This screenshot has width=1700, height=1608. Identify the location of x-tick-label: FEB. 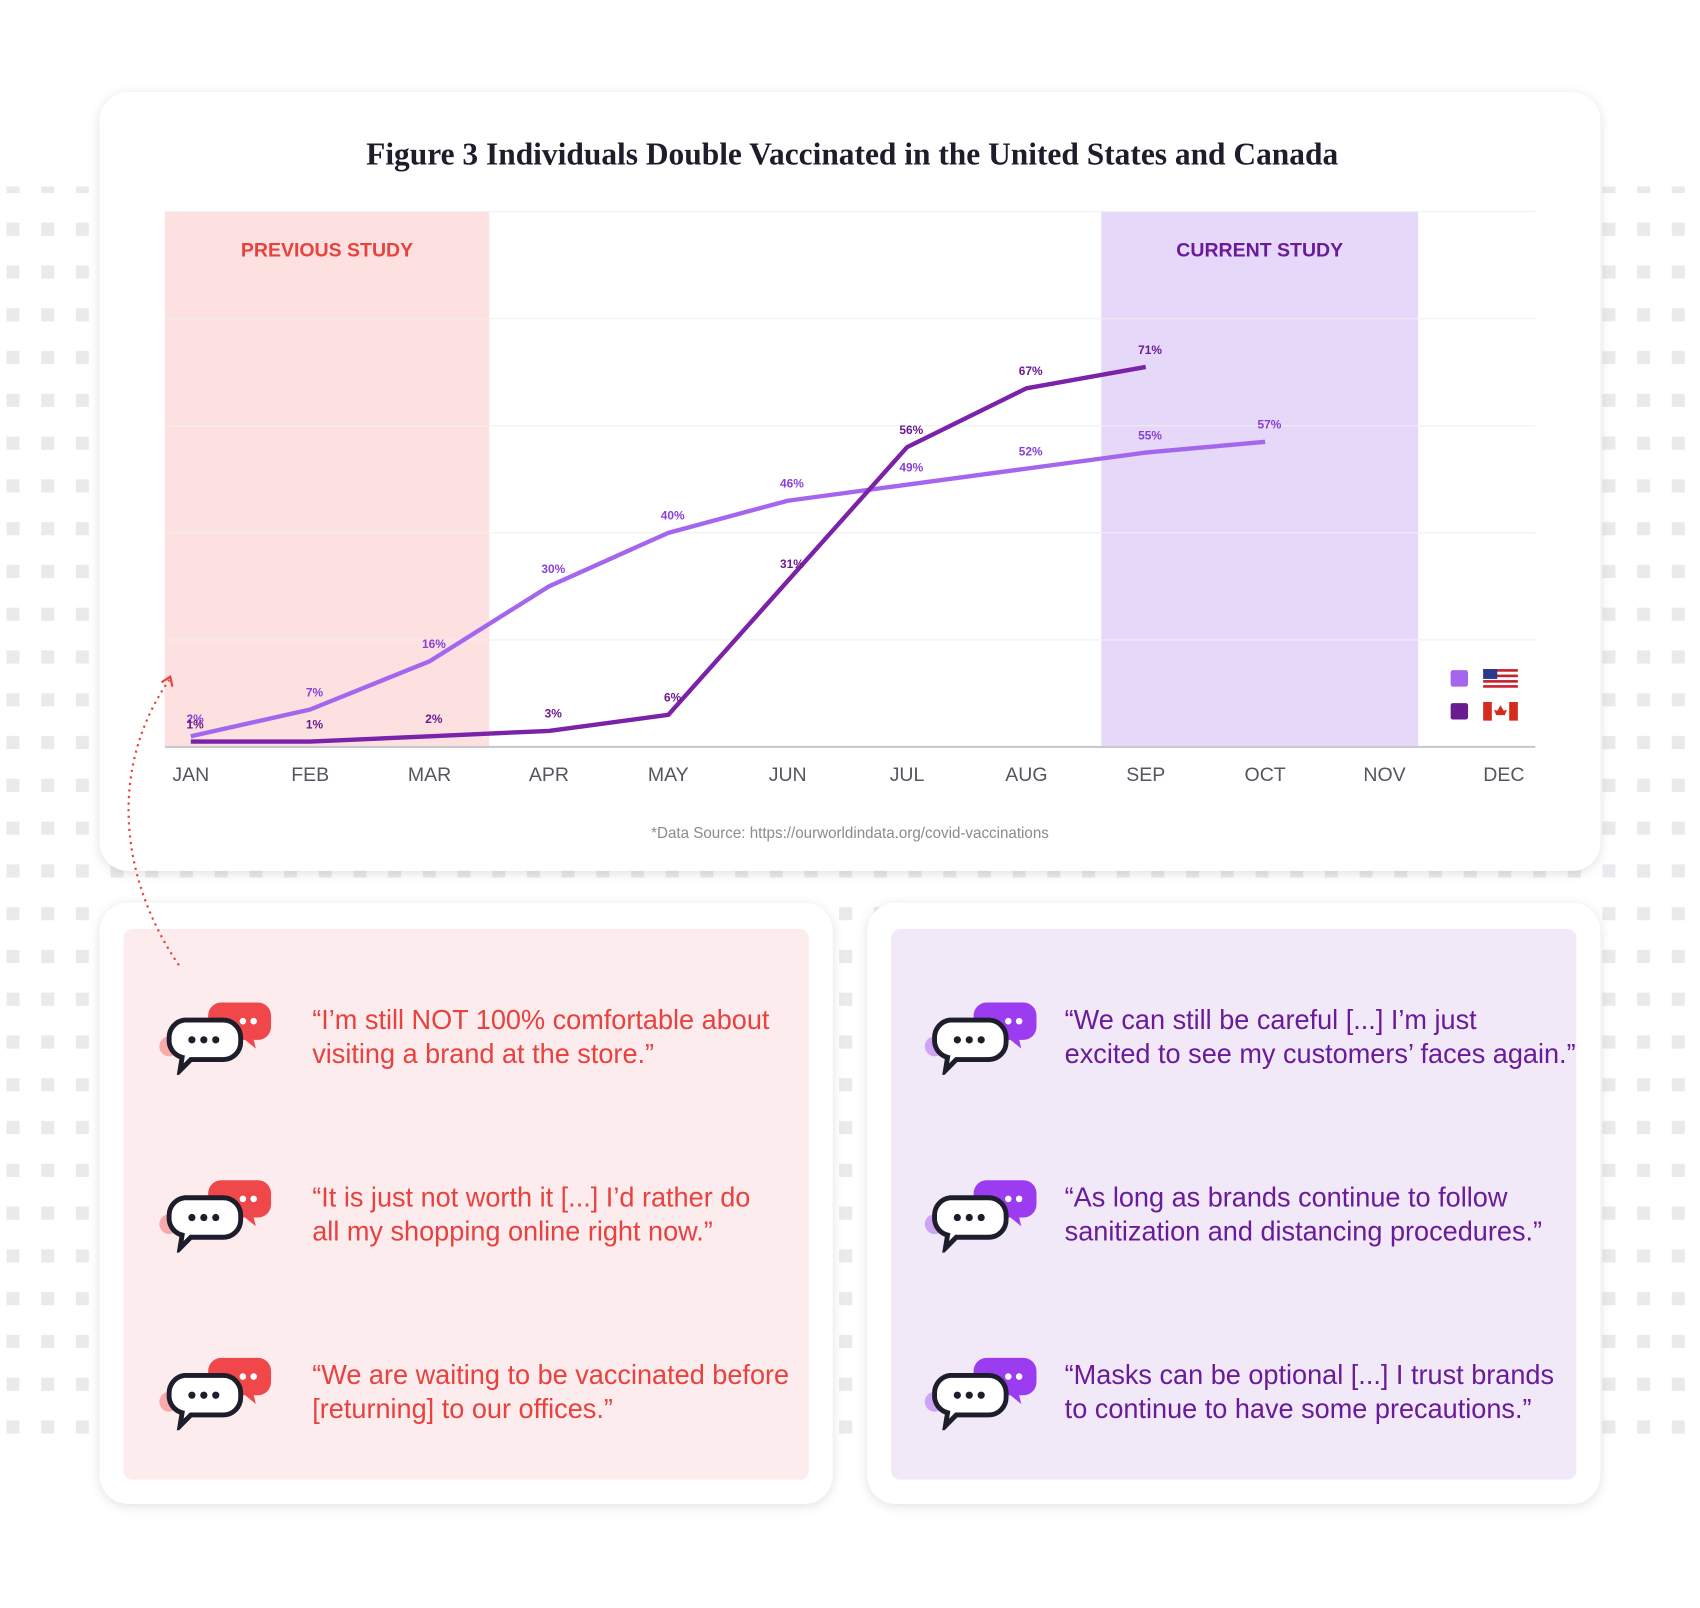
(310, 775).